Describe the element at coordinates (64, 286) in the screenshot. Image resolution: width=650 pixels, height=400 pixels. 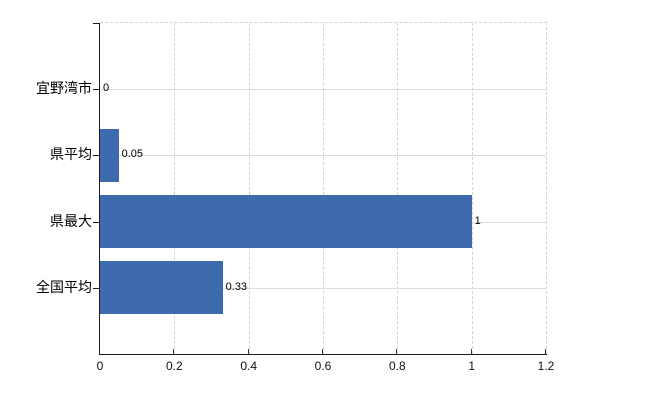
I see `category-label: 全国平均` at that location.